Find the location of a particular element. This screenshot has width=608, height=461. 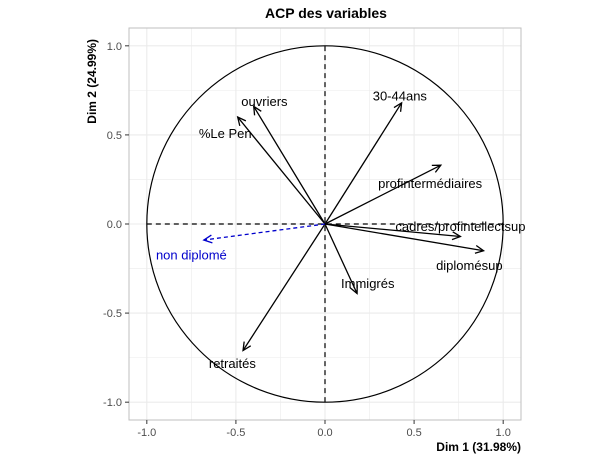

vector-label: Immigrés is located at coordinates (368, 283).